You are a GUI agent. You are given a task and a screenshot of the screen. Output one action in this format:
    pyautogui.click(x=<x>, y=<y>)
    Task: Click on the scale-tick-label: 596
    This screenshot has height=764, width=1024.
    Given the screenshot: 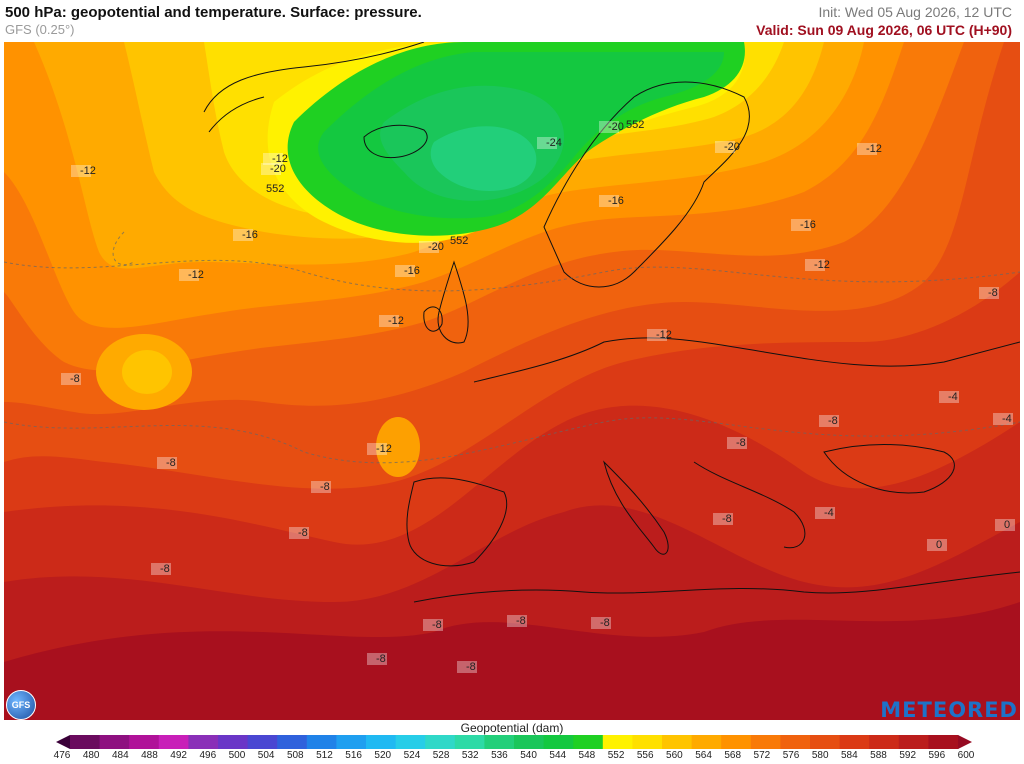 What is the action you would take?
    pyautogui.click(x=937, y=755)
    